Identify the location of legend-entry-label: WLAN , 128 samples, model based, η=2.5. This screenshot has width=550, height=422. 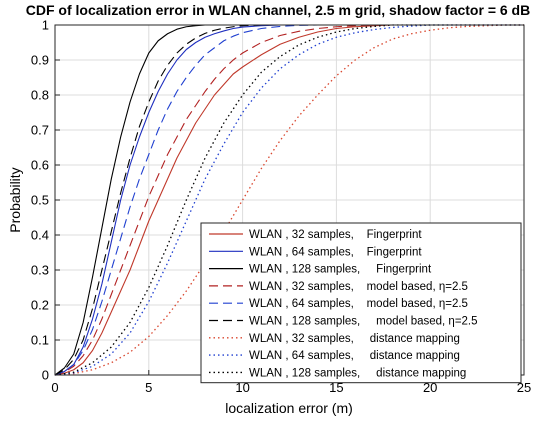
(363, 322).